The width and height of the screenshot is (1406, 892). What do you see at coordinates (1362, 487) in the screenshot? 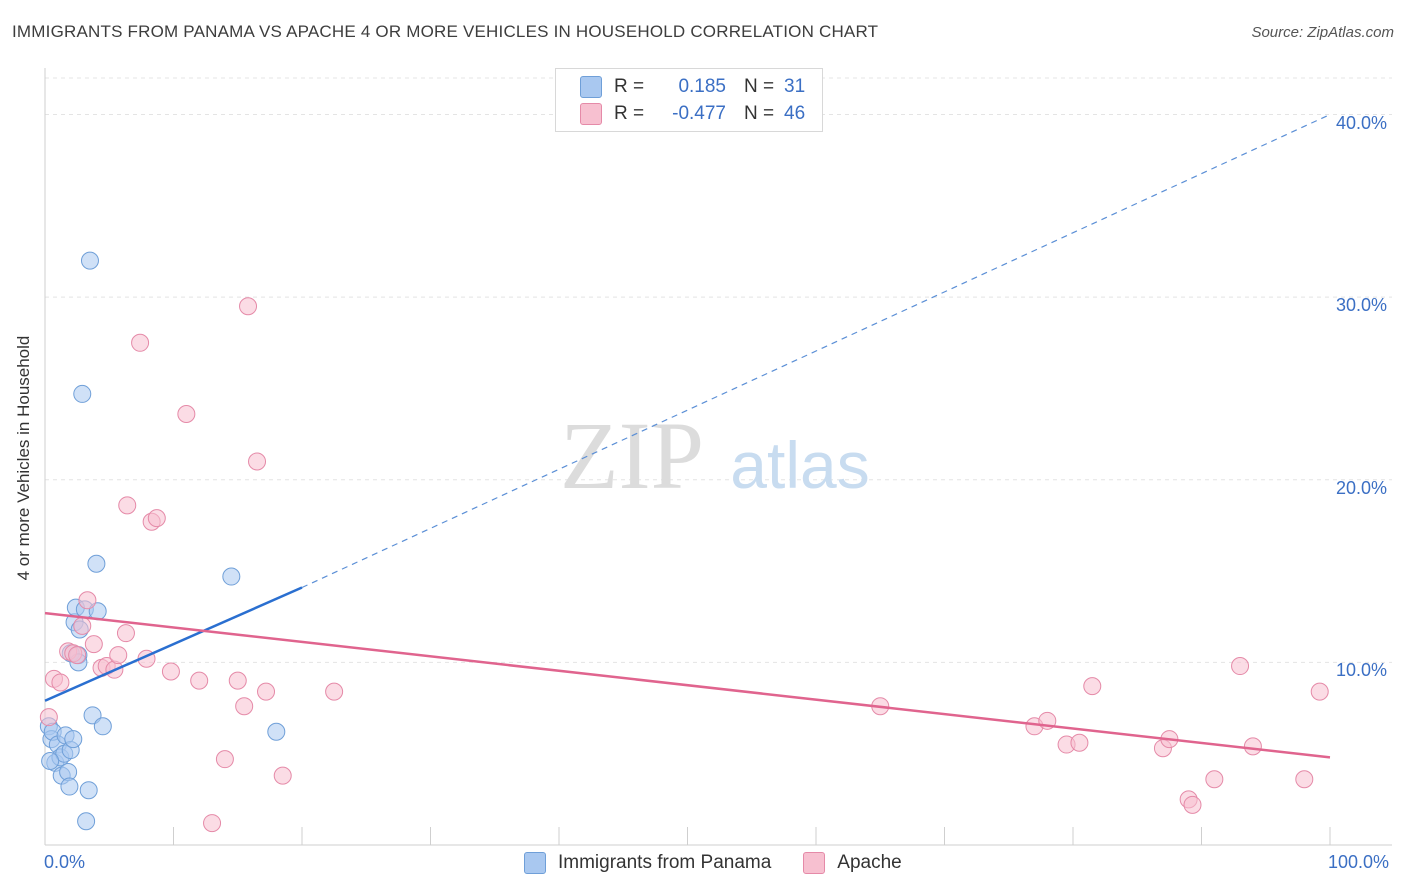
I see `y-tick-label: 20.0%` at bounding box center [1362, 487].